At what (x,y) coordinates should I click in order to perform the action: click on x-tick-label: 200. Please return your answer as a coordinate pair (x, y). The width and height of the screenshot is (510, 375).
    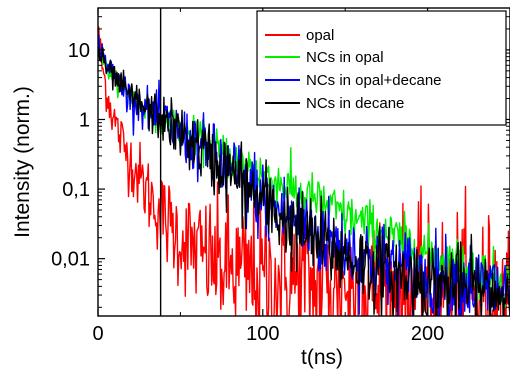
    Looking at the image, I should click on (427, 334).